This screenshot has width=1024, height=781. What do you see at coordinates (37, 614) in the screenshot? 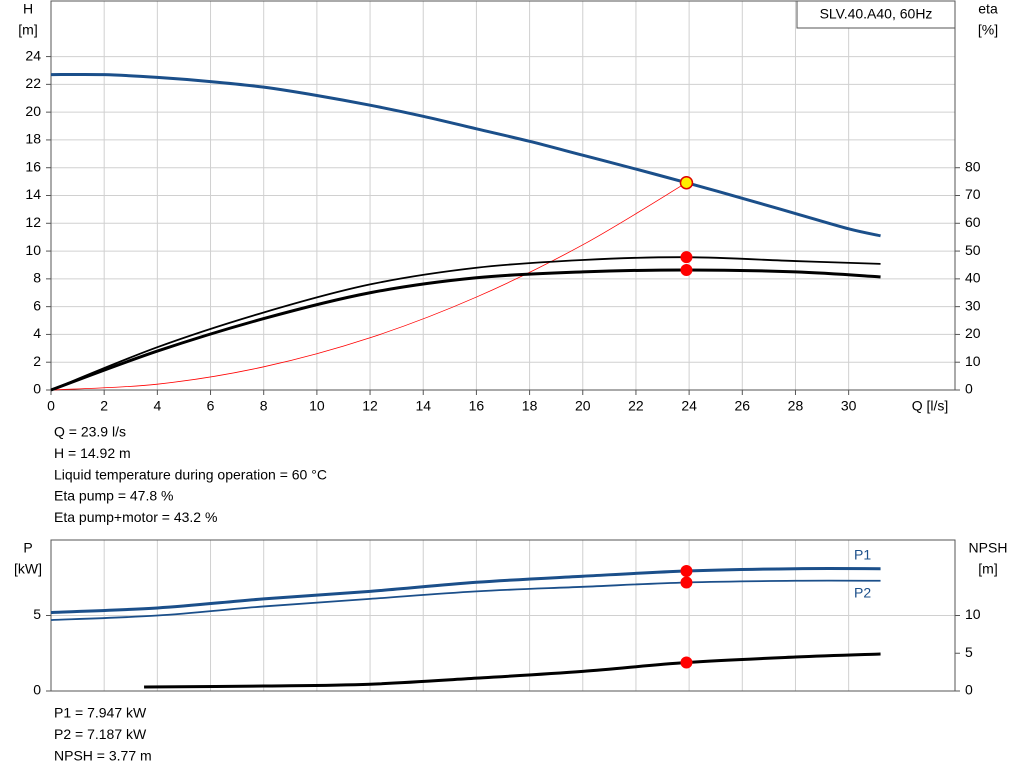
I see `y-tick-label: 5` at bounding box center [37, 614].